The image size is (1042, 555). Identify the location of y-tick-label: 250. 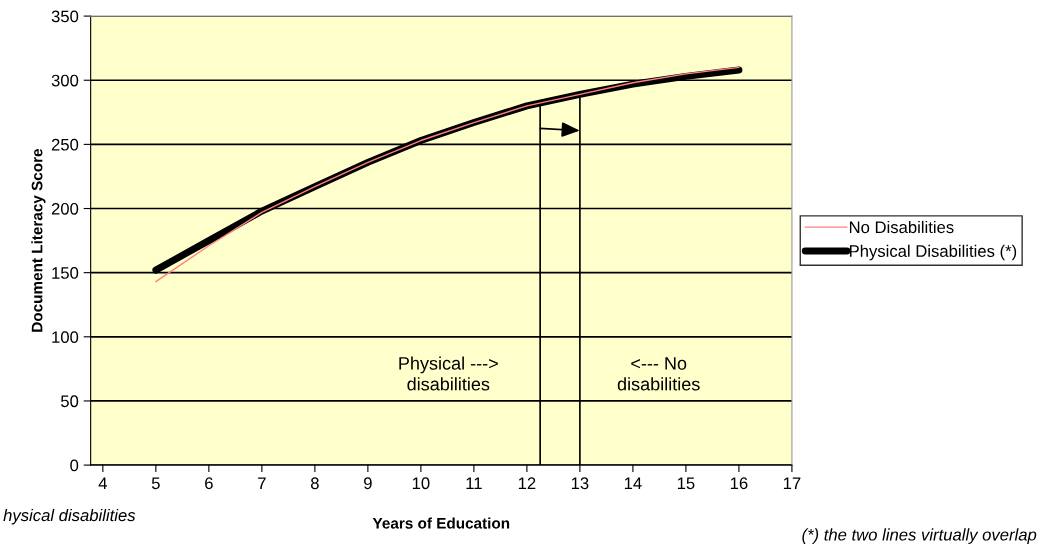
(65, 144).